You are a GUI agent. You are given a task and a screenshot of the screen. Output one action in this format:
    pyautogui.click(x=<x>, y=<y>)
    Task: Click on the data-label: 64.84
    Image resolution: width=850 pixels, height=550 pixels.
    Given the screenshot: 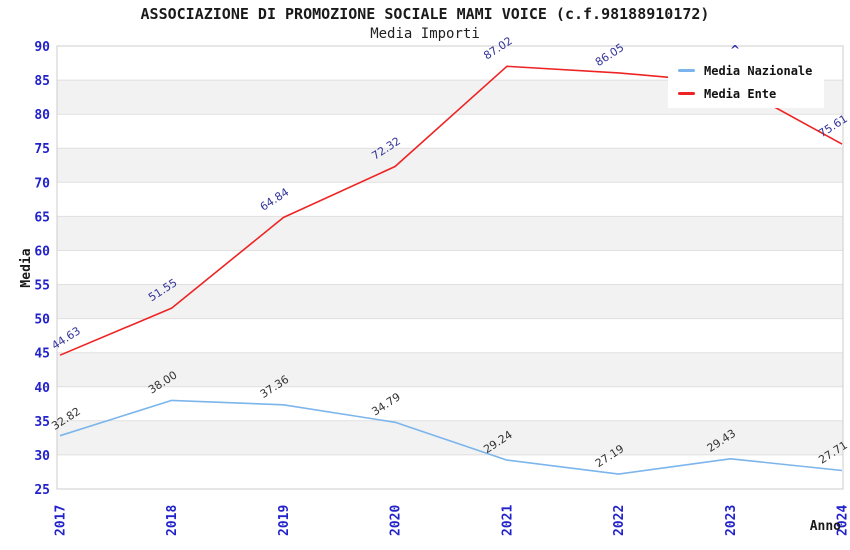 What is the action you would take?
    pyautogui.click(x=274, y=200)
    